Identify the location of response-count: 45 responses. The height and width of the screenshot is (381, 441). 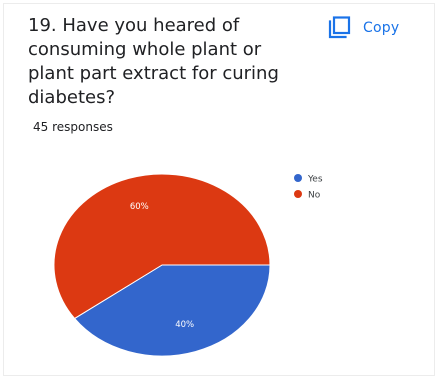
(73, 127).